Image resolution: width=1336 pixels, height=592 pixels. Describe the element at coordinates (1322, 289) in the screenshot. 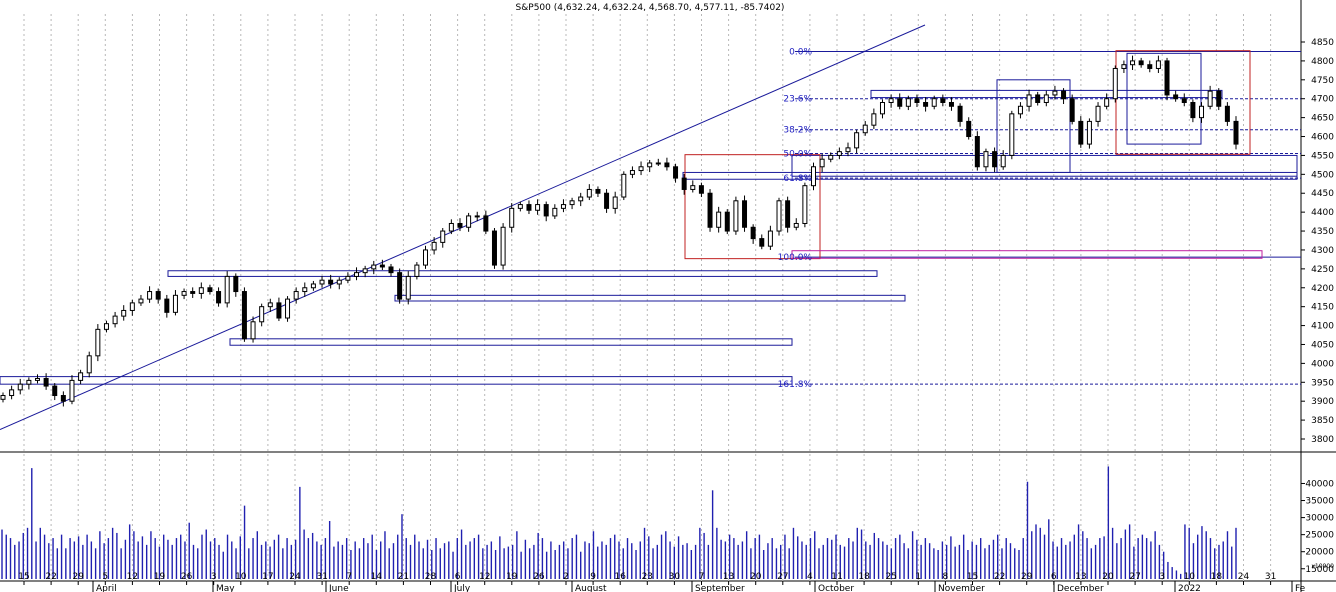

I see `price-tick-label: 4200` at that location.